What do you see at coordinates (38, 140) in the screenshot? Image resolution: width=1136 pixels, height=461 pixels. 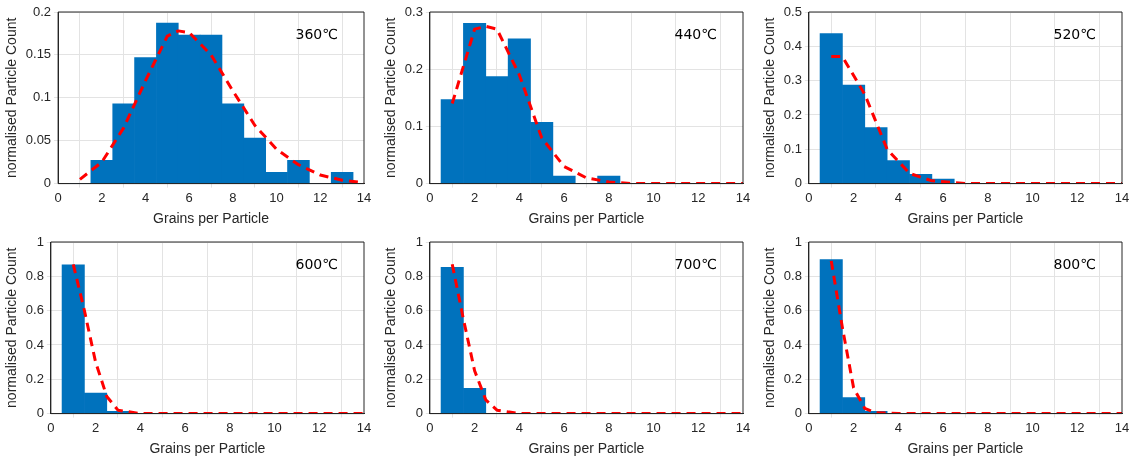 I see `y-tick-label: 0.05` at bounding box center [38, 140].